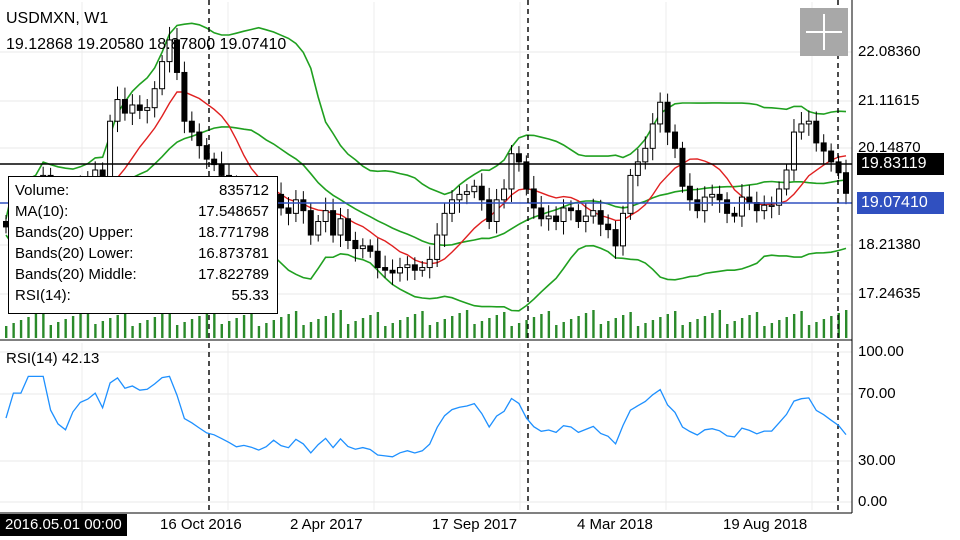  I want to click on rsi-line, so click(426, 416).